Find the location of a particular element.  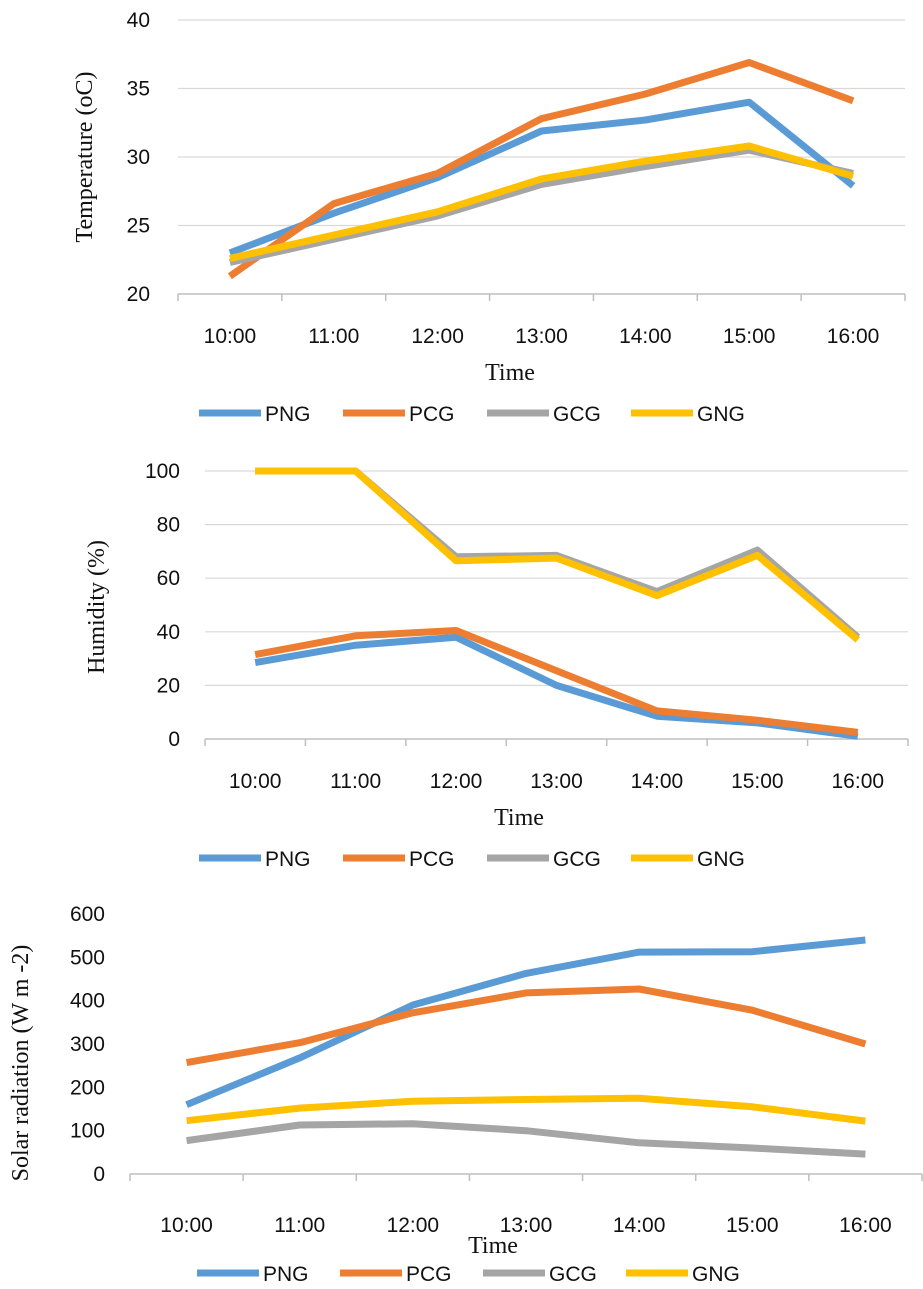

y-tick-label: 25 is located at coordinates (138, 226).